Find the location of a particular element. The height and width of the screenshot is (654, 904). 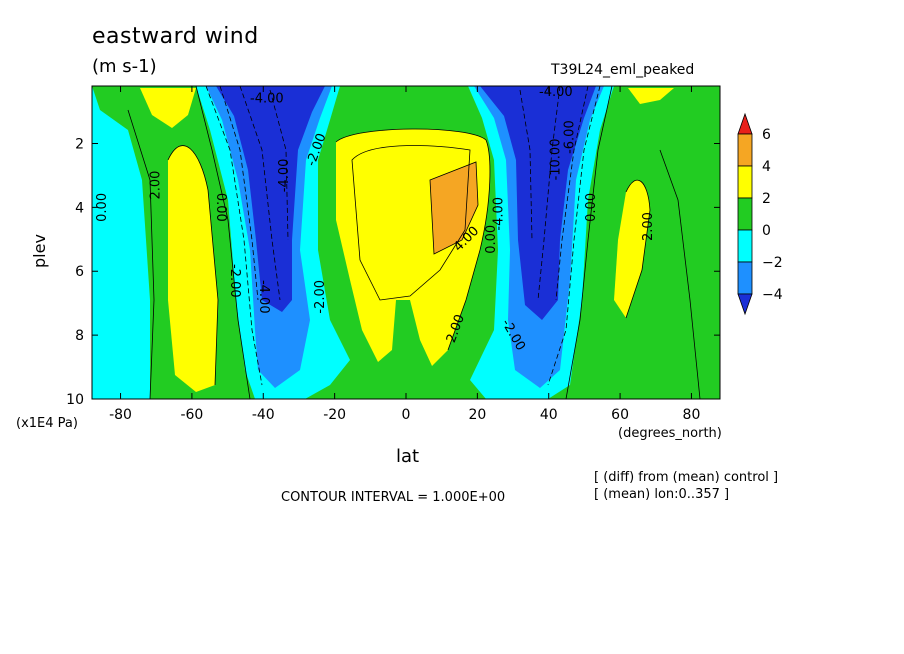

colorbar-level-label: 4 is located at coordinates (766, 167).